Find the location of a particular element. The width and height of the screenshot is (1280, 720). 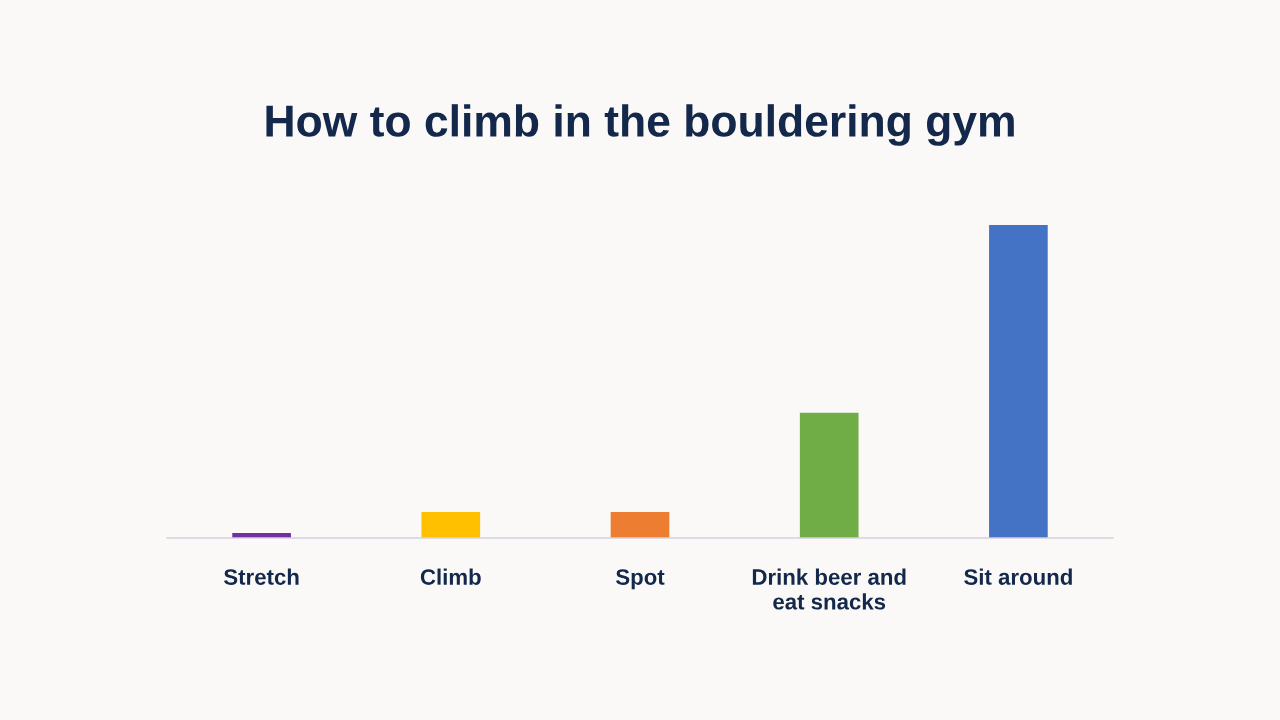

x-tick-label: Spot is located at coordinates (640, 579).